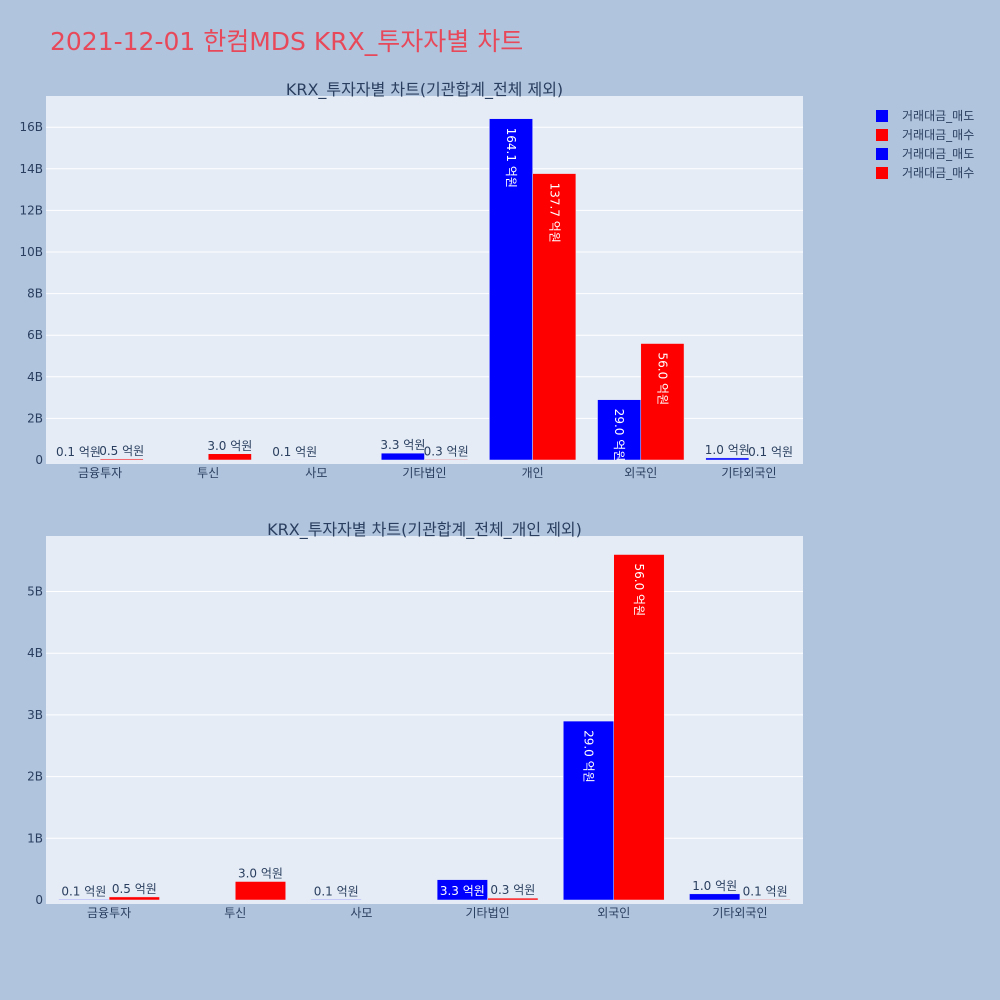 The height and width of the screenshot is (1000, 1000). I want to click on y-tick-label: 14B, so click(31, 169).